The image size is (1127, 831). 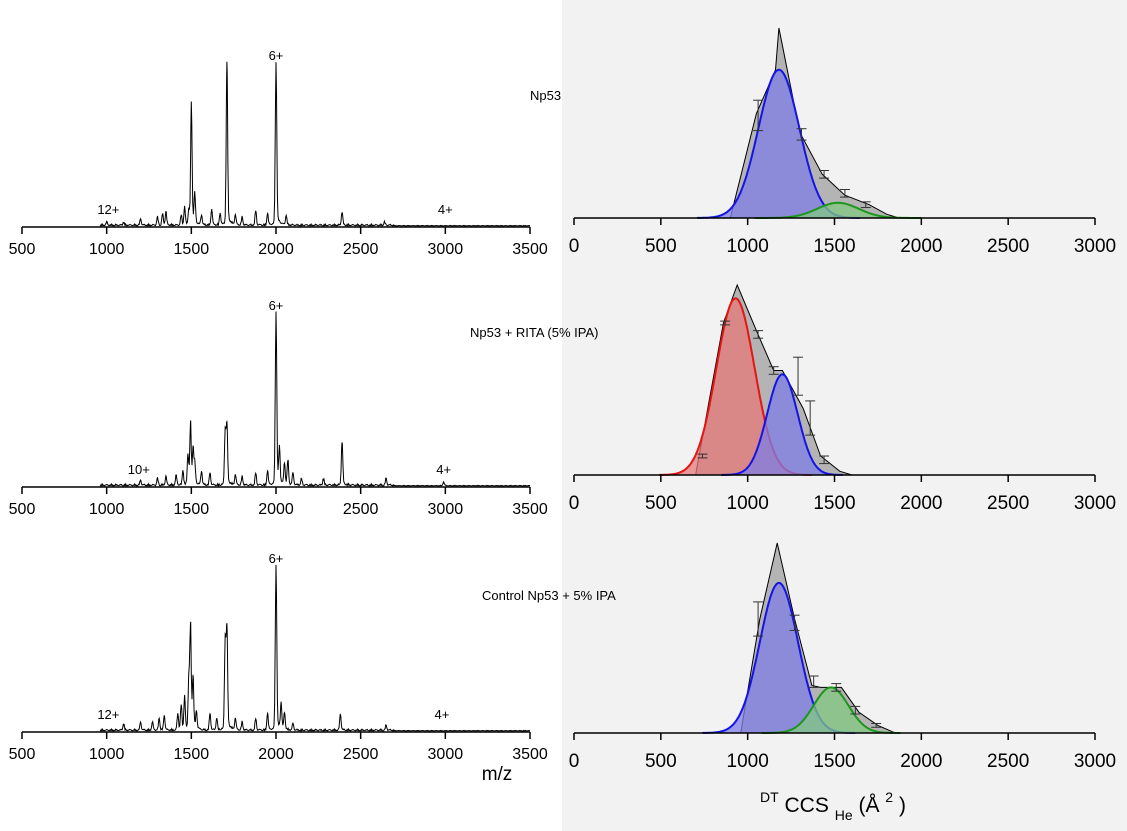 I want to click on condition-label: Np53 + RITA (5% IPA), so click(x=534, y=332).